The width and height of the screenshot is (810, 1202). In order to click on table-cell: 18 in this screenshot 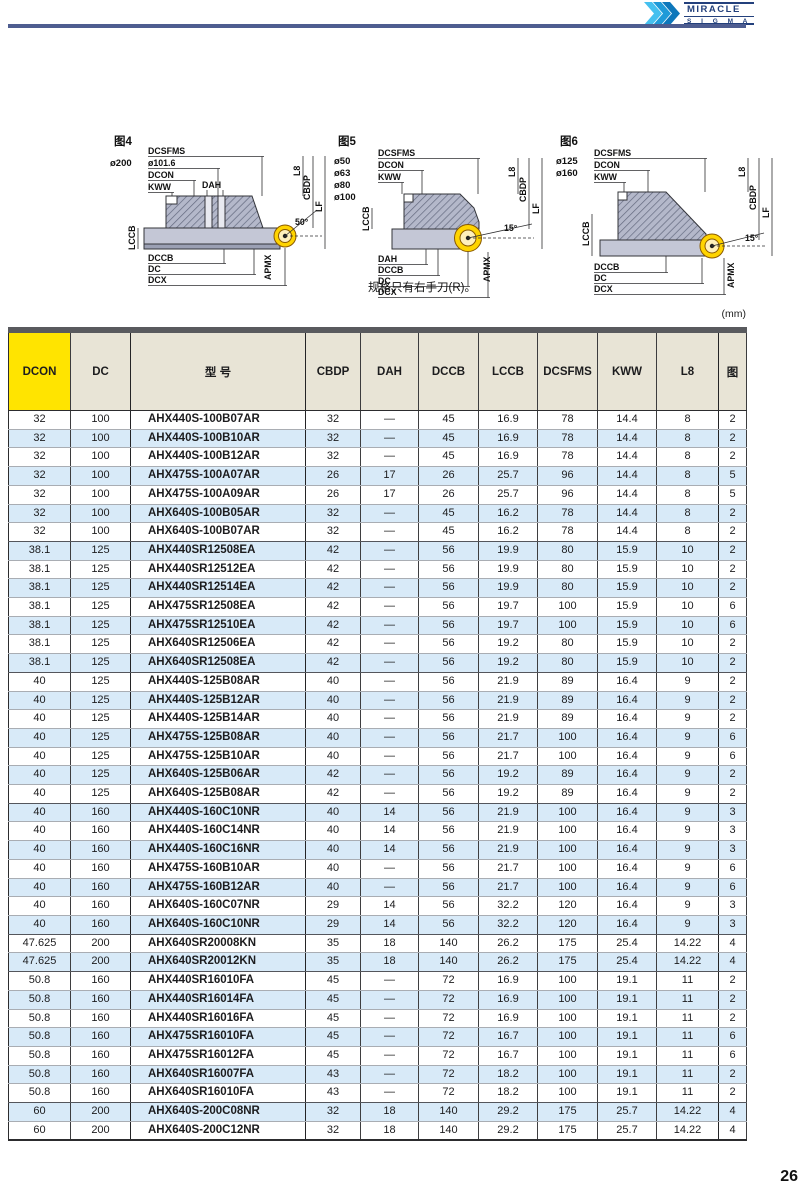, I will do `click(389, 1131)`.